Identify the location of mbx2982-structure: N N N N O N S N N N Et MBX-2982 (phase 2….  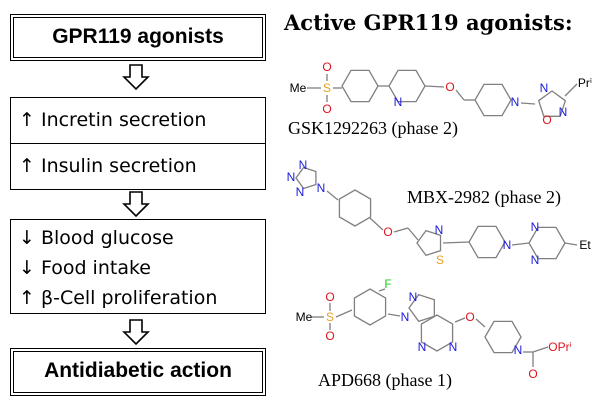
(439, 212).